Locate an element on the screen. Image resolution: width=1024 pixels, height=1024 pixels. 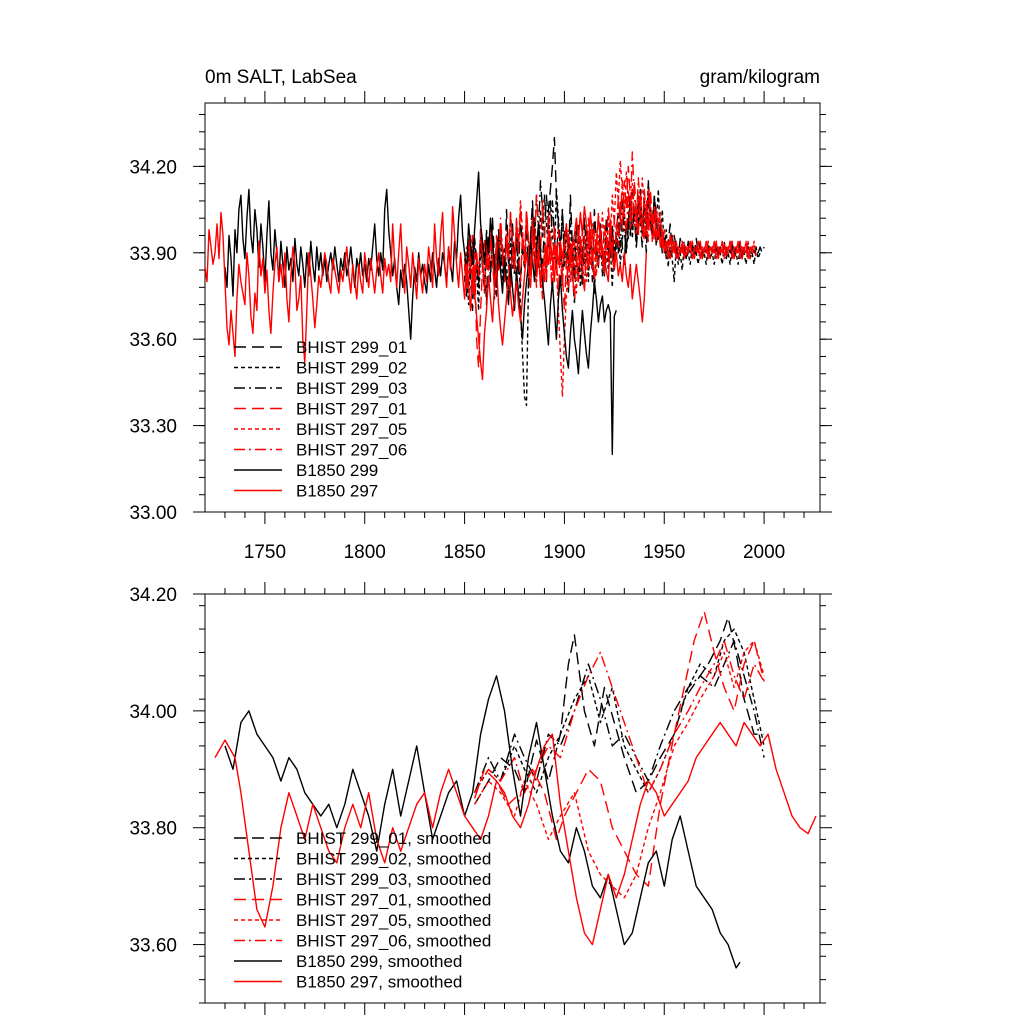
x-tick-label: 1950 is located at coordinates (664, 552).